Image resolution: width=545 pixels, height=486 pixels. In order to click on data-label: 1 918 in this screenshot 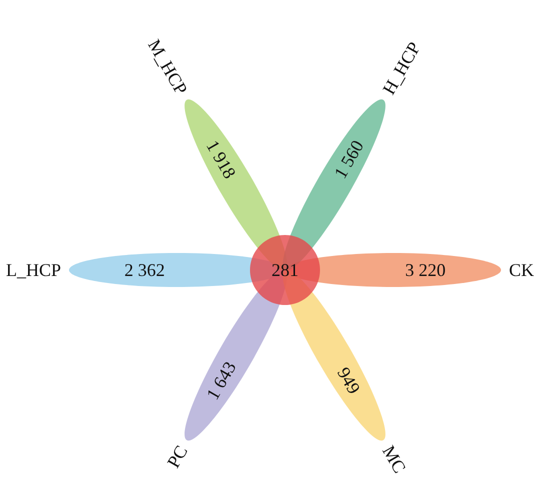, I will do `click(221, 159)`.